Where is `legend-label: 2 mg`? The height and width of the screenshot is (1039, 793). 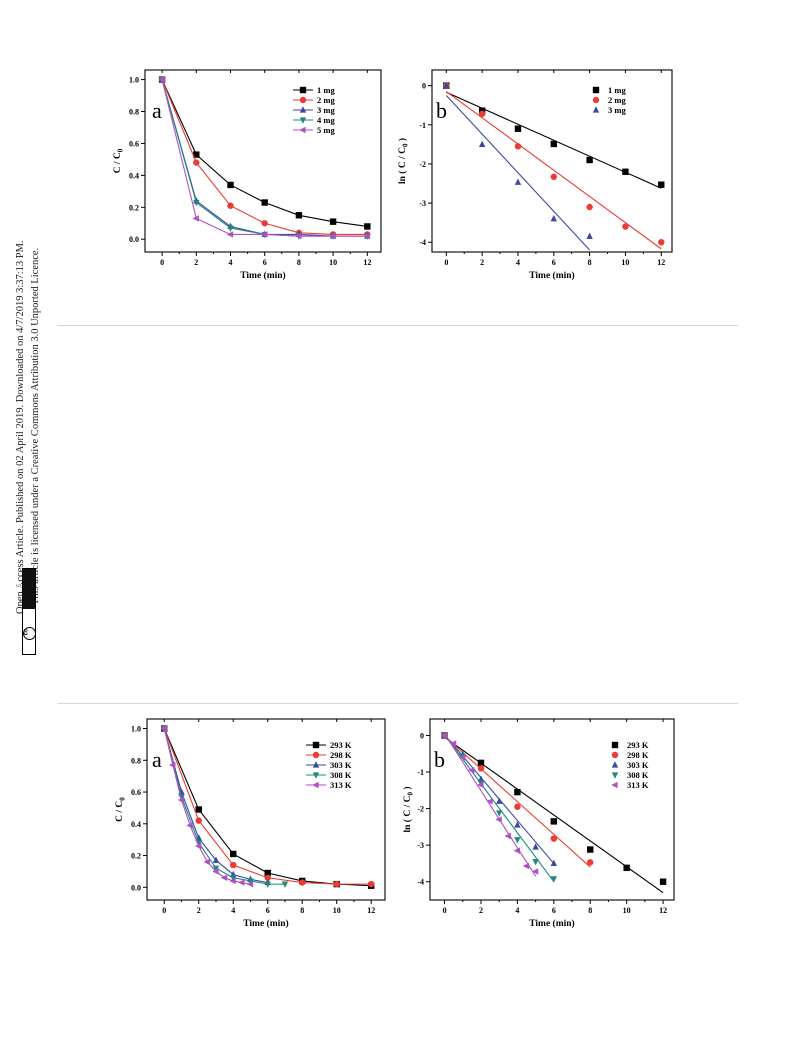 legend-label: 2 mg is located at coordinates (326, 100).